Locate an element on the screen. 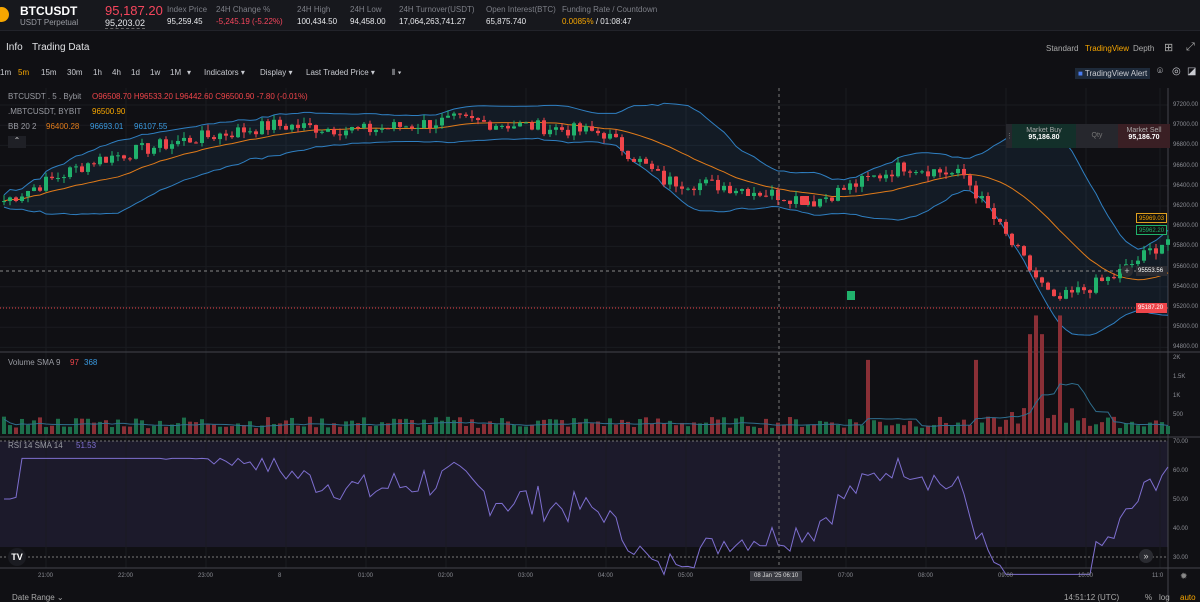  interval-15m: 15m is located at coordinates (49, 72).